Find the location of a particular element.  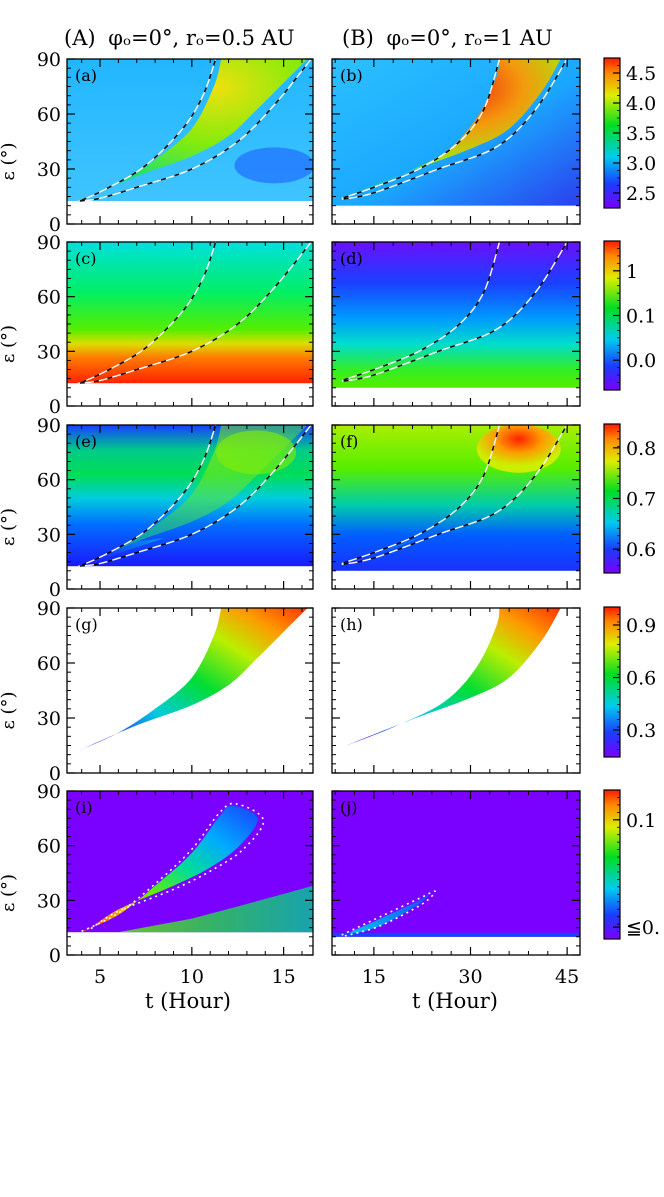

panel-e-plot is located at coordinates (190, 496).